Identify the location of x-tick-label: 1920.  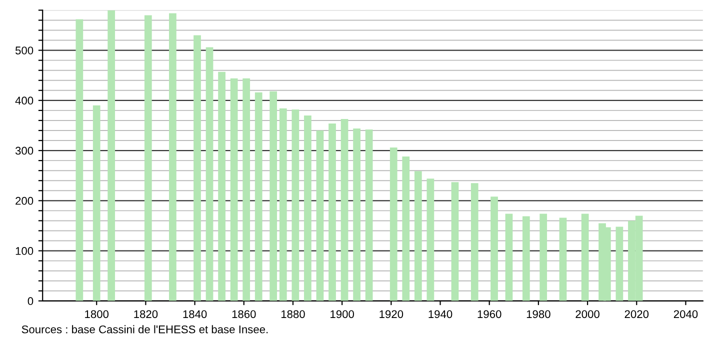
(392, 314).